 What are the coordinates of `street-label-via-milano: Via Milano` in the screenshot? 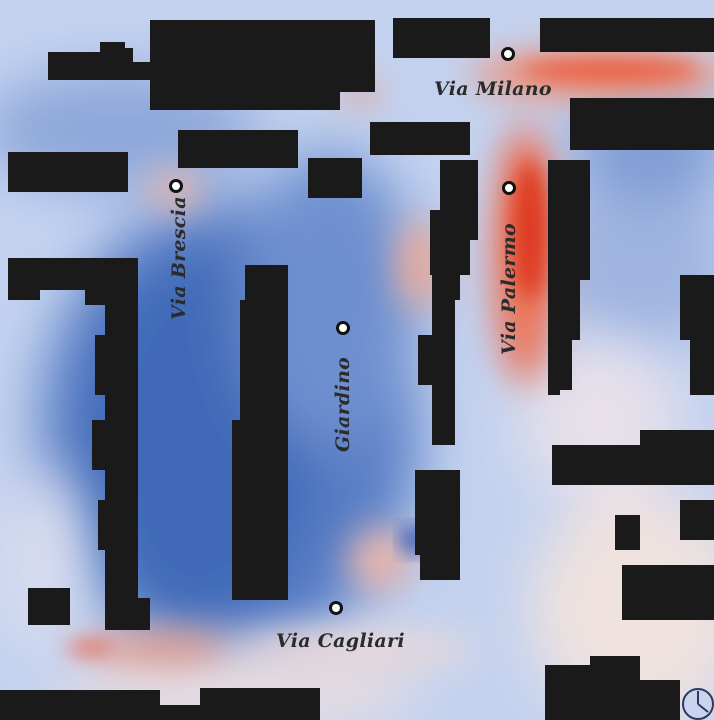 It's located at (493, 89).